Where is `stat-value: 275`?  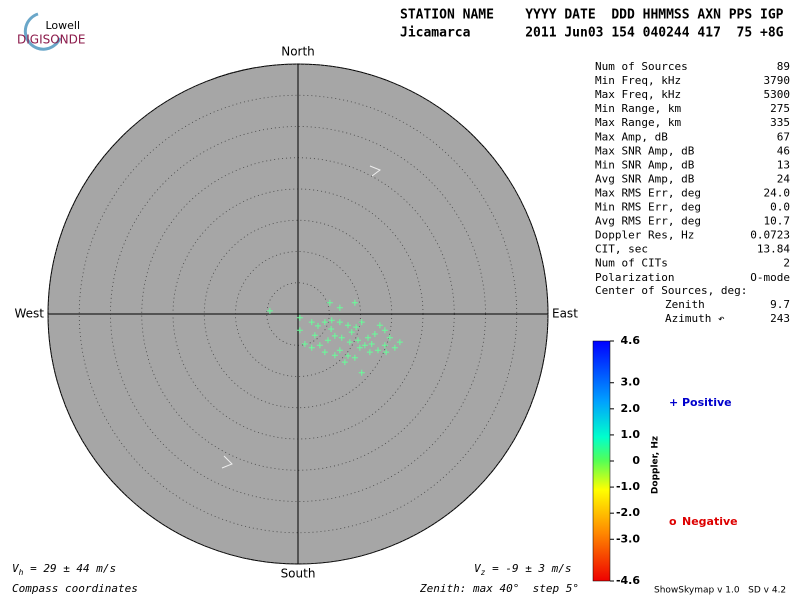
stat-value: 275 is located at coordinates (780, 108).